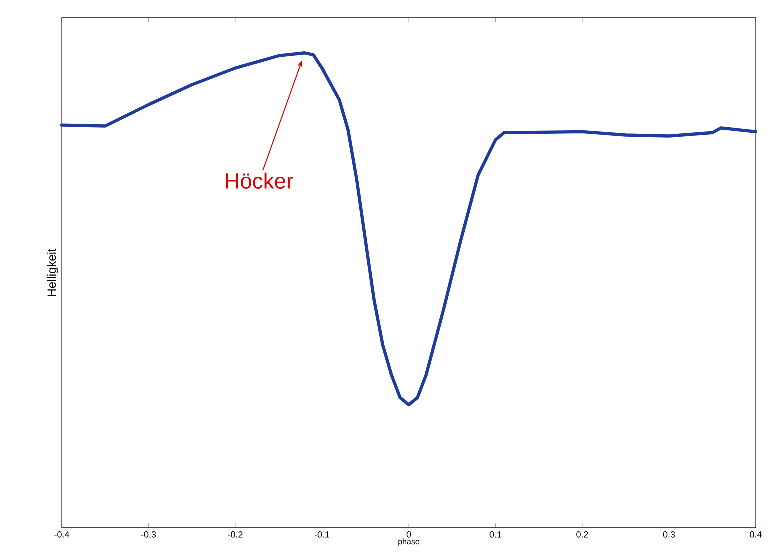 The image size is (771, 553). I want to click on x-tick-label: 0.2, so click(582, 535).